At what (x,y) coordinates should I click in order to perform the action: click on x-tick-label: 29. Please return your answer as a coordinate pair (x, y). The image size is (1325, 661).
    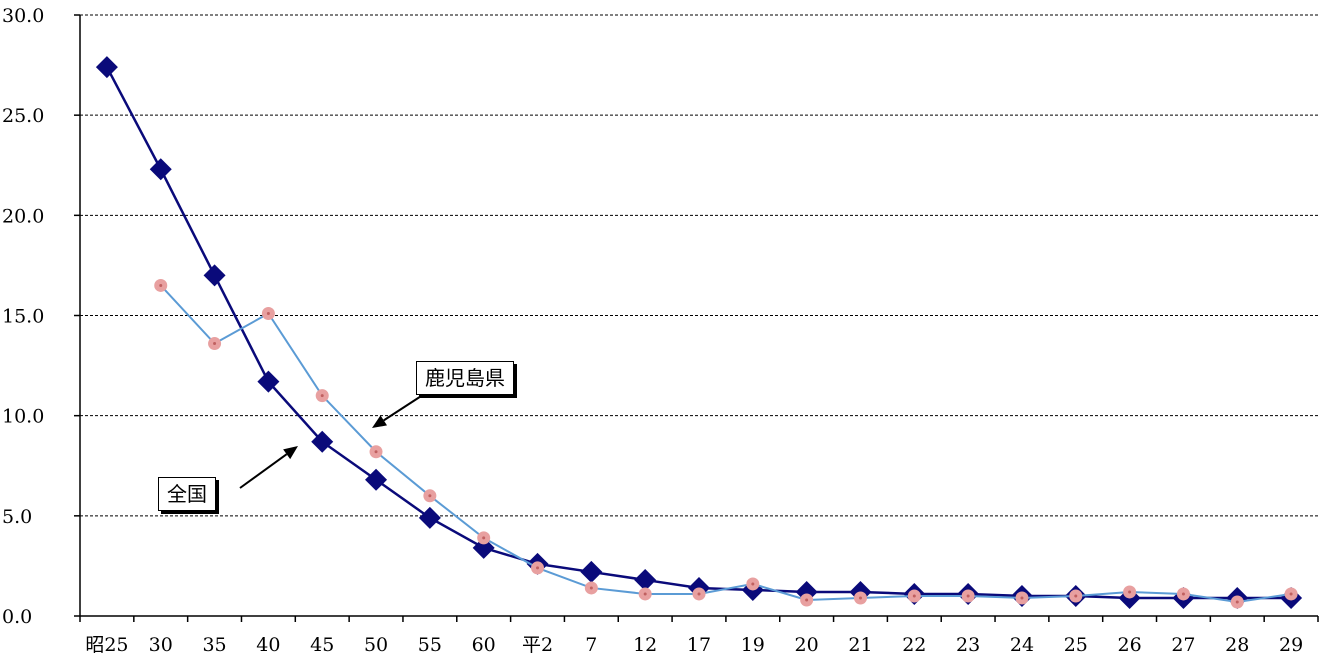
    Looking at the image, I should click on (1291, 645).